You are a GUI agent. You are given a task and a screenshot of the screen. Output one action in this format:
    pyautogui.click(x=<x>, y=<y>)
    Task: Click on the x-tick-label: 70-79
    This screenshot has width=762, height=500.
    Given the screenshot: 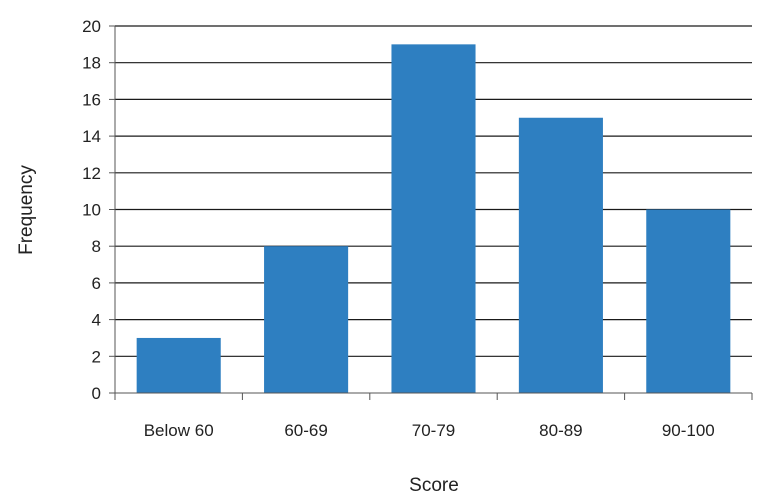 What is the action you would take?
    pyautogui.click(x=433, y=430)
    